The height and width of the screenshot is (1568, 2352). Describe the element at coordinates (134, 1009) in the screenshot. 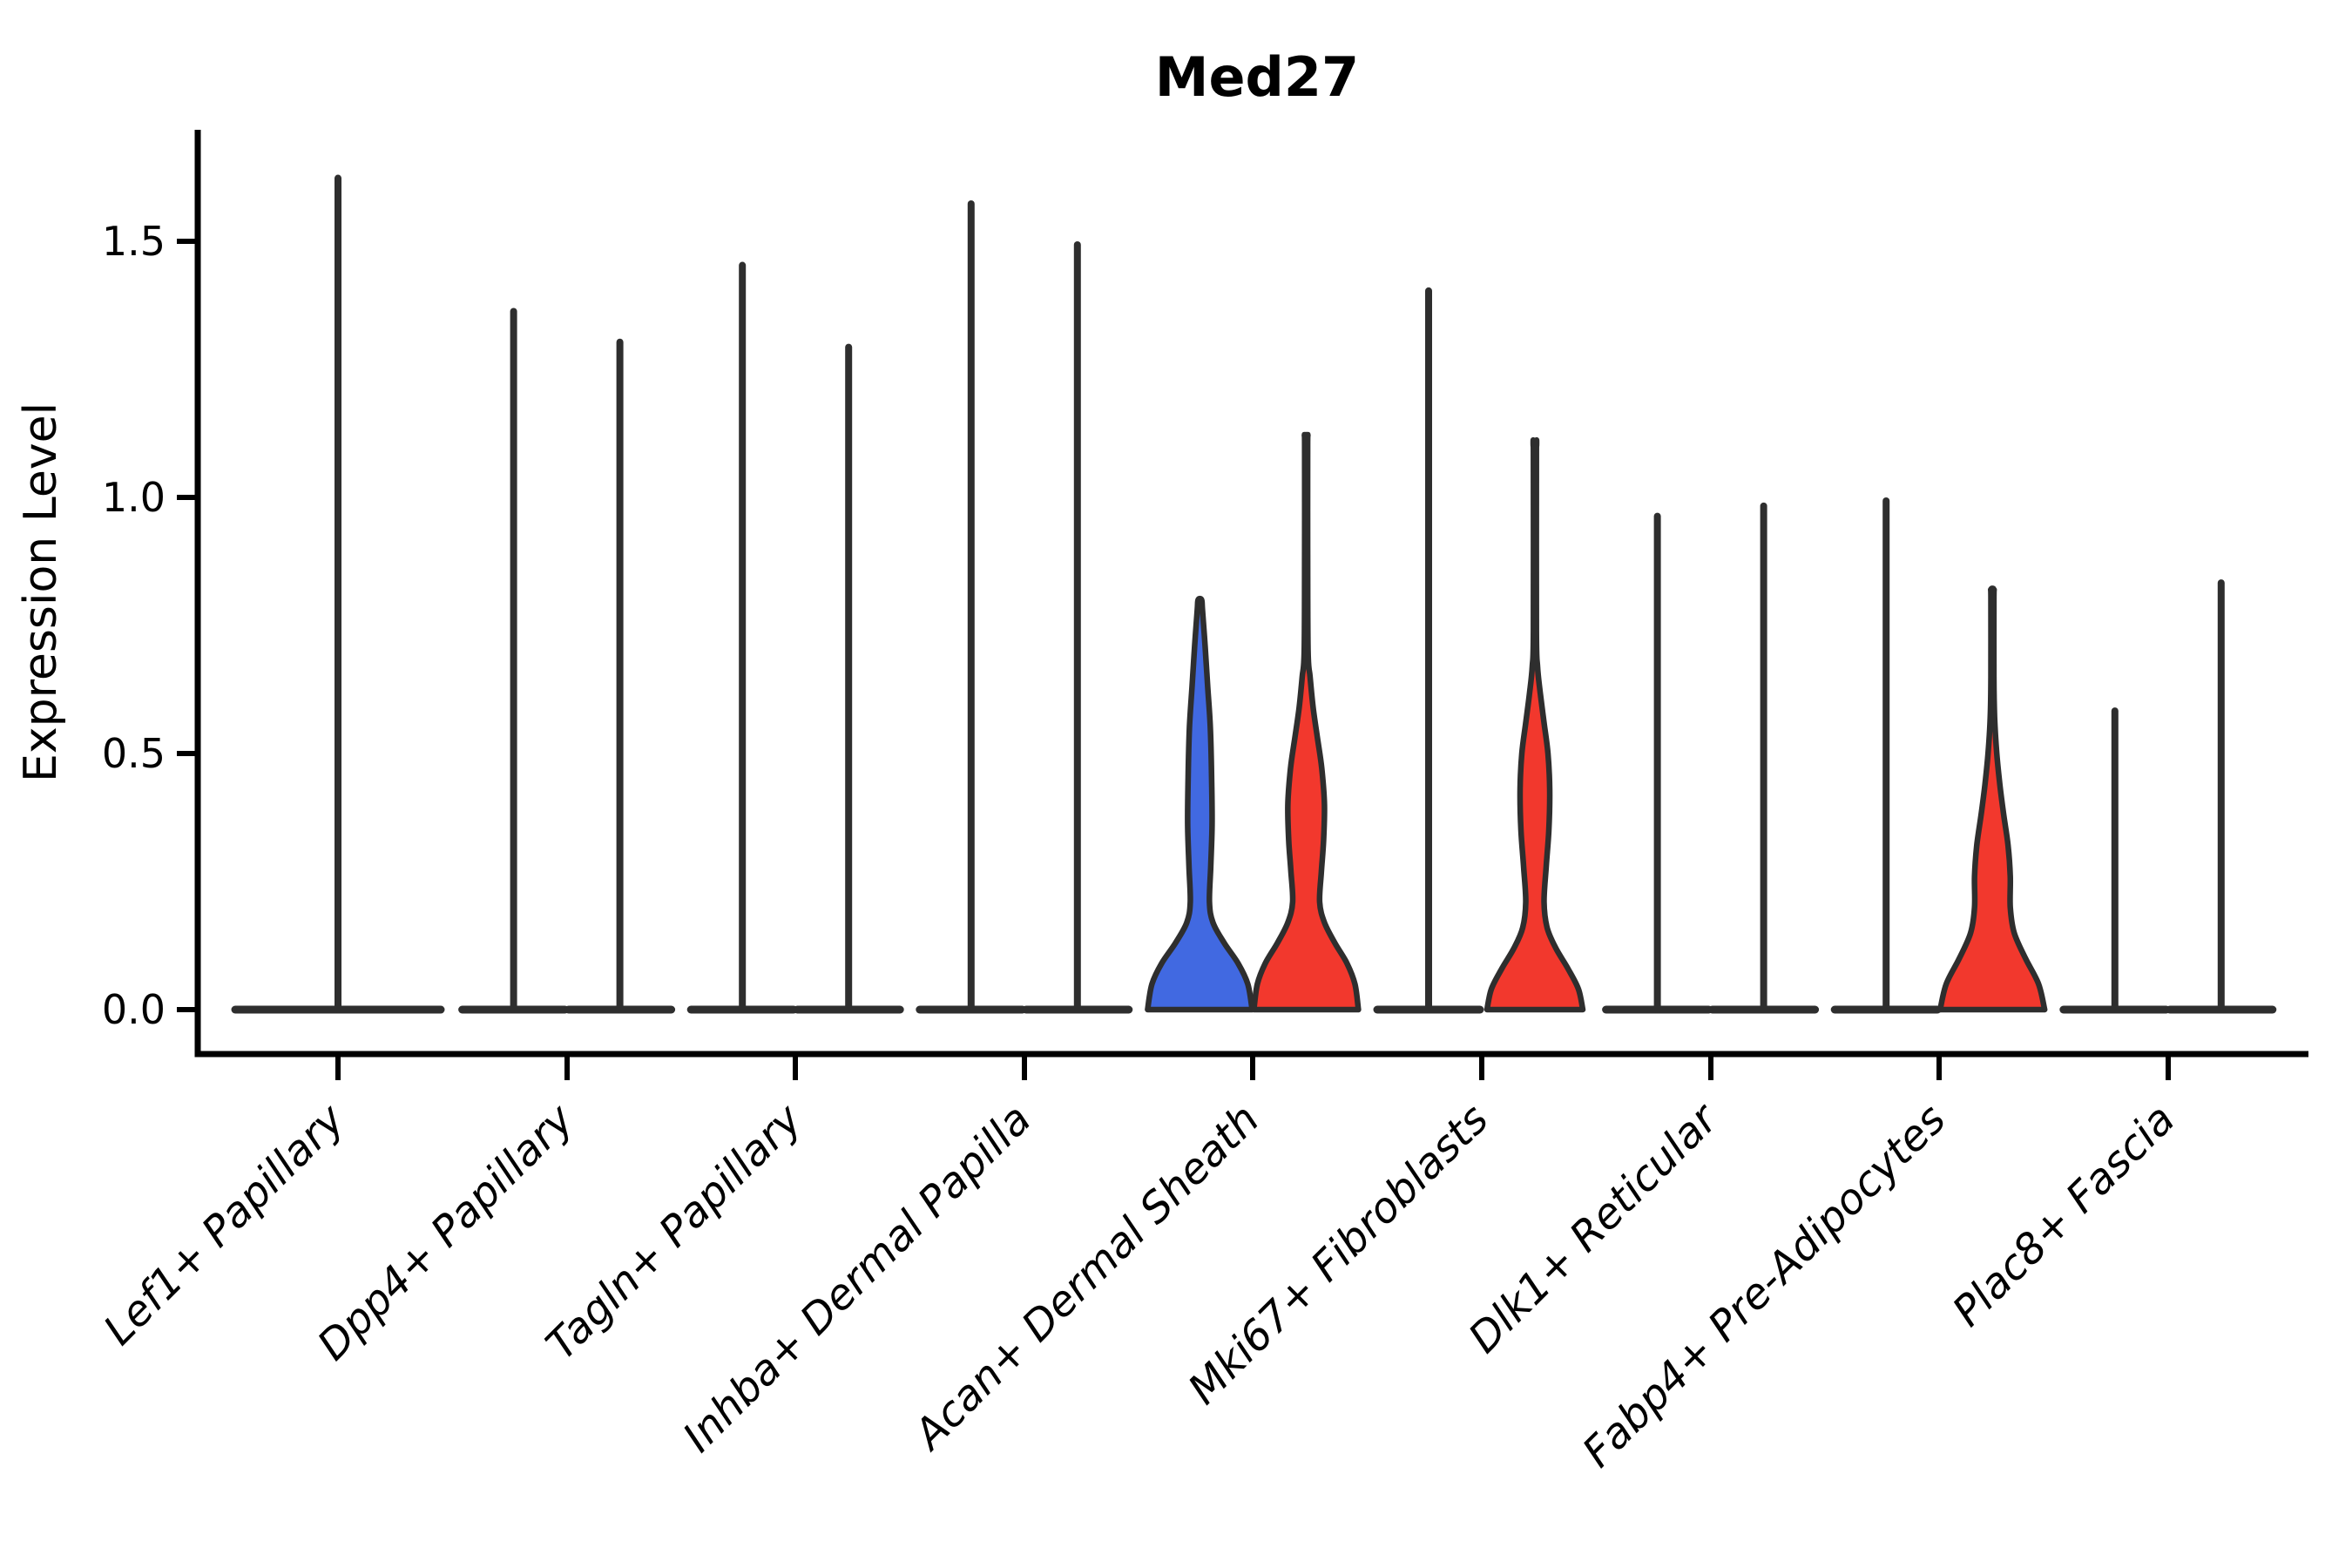

I see `y-tick-label: 0.0` at that location.